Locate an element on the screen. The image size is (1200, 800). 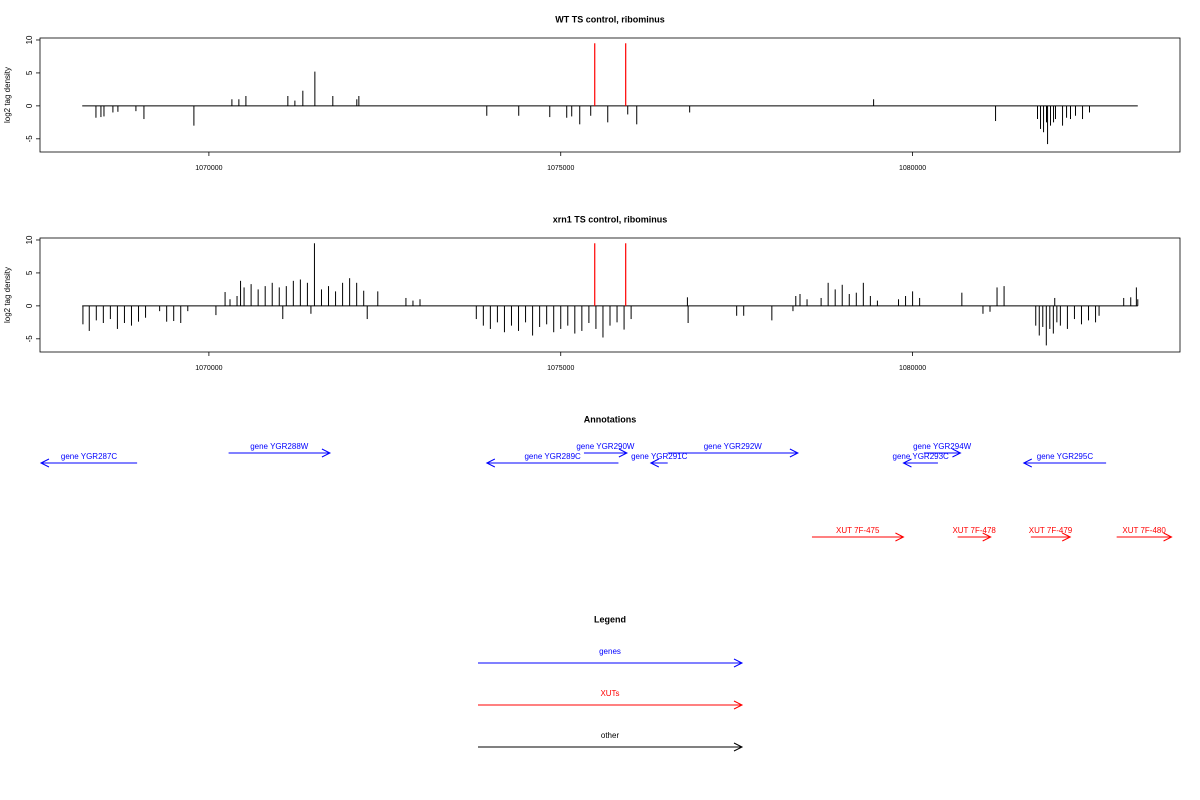
feature-label: gene YGR292W is located at coordinates (733, 446).